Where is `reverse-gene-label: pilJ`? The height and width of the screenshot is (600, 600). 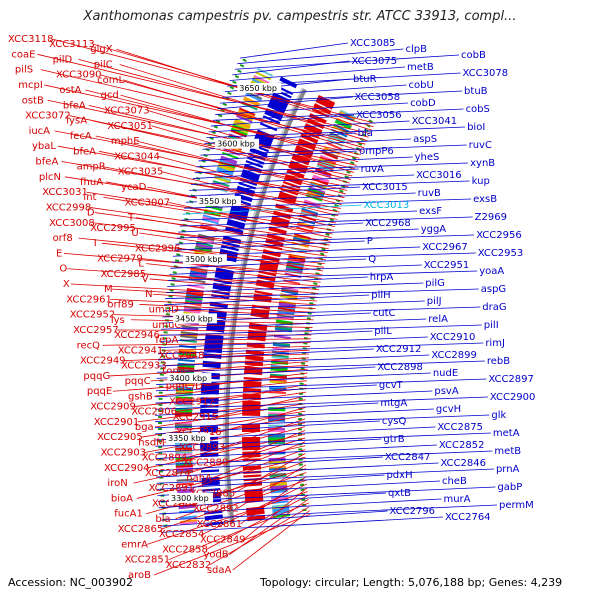 reverse-gene-label: pilJ is located at coordinates (434, 301).